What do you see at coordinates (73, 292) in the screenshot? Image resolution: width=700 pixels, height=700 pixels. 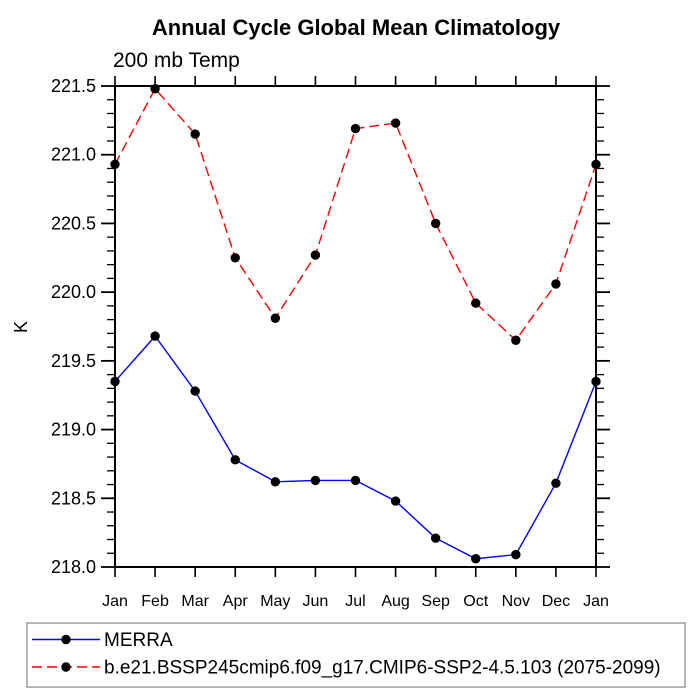 I see `y-tick-label: 220.0` at bounding box center [73, 292].